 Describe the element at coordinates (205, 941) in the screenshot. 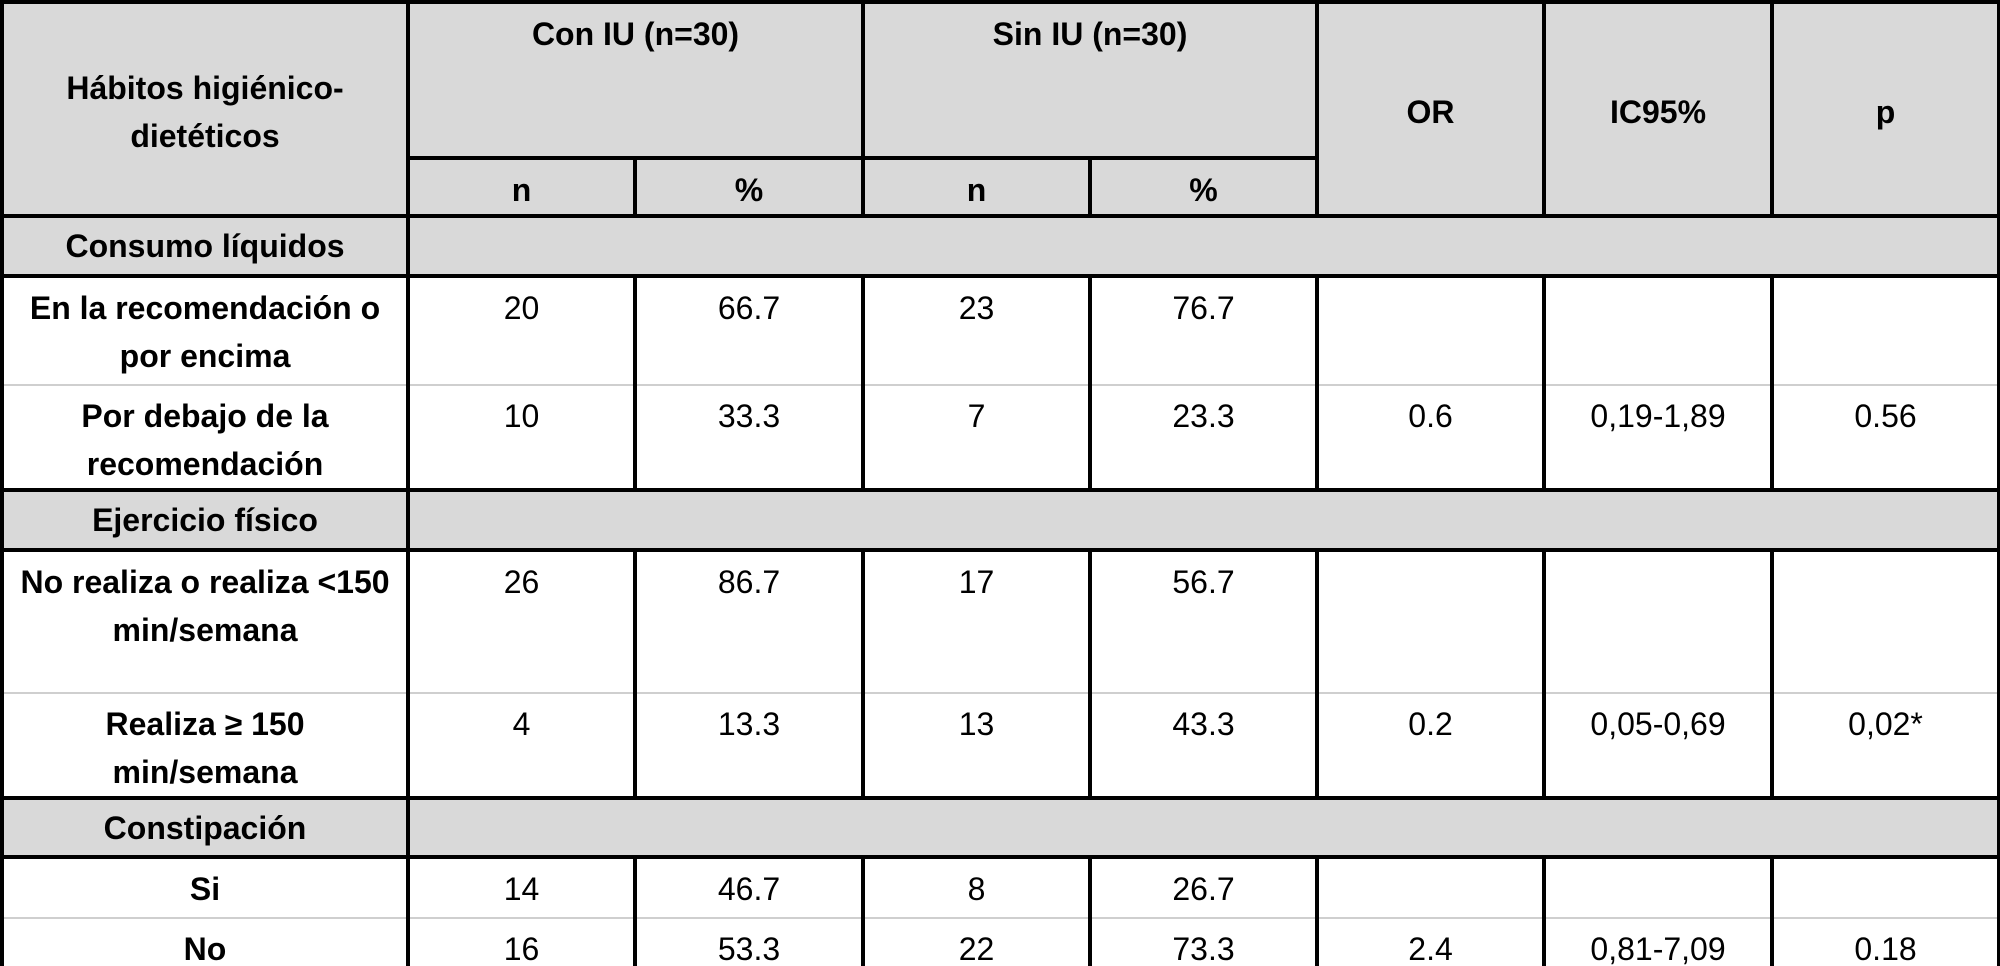

I see `row-label: No` at that location.